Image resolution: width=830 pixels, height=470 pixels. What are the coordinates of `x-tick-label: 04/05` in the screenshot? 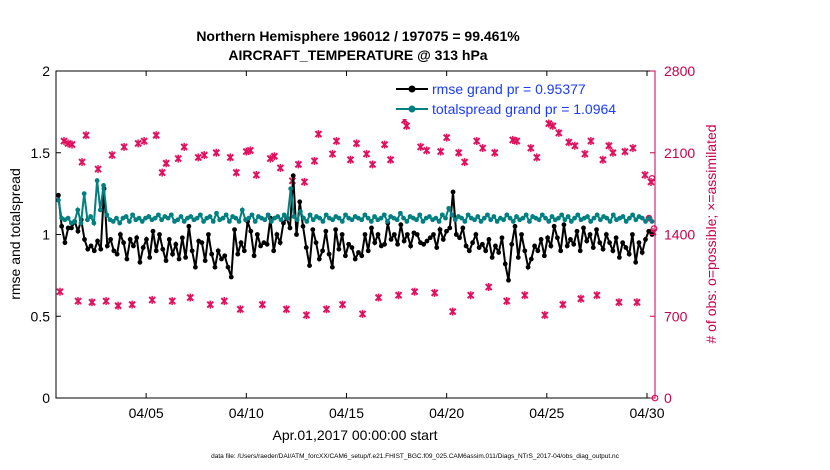 It's located at (146, 413).